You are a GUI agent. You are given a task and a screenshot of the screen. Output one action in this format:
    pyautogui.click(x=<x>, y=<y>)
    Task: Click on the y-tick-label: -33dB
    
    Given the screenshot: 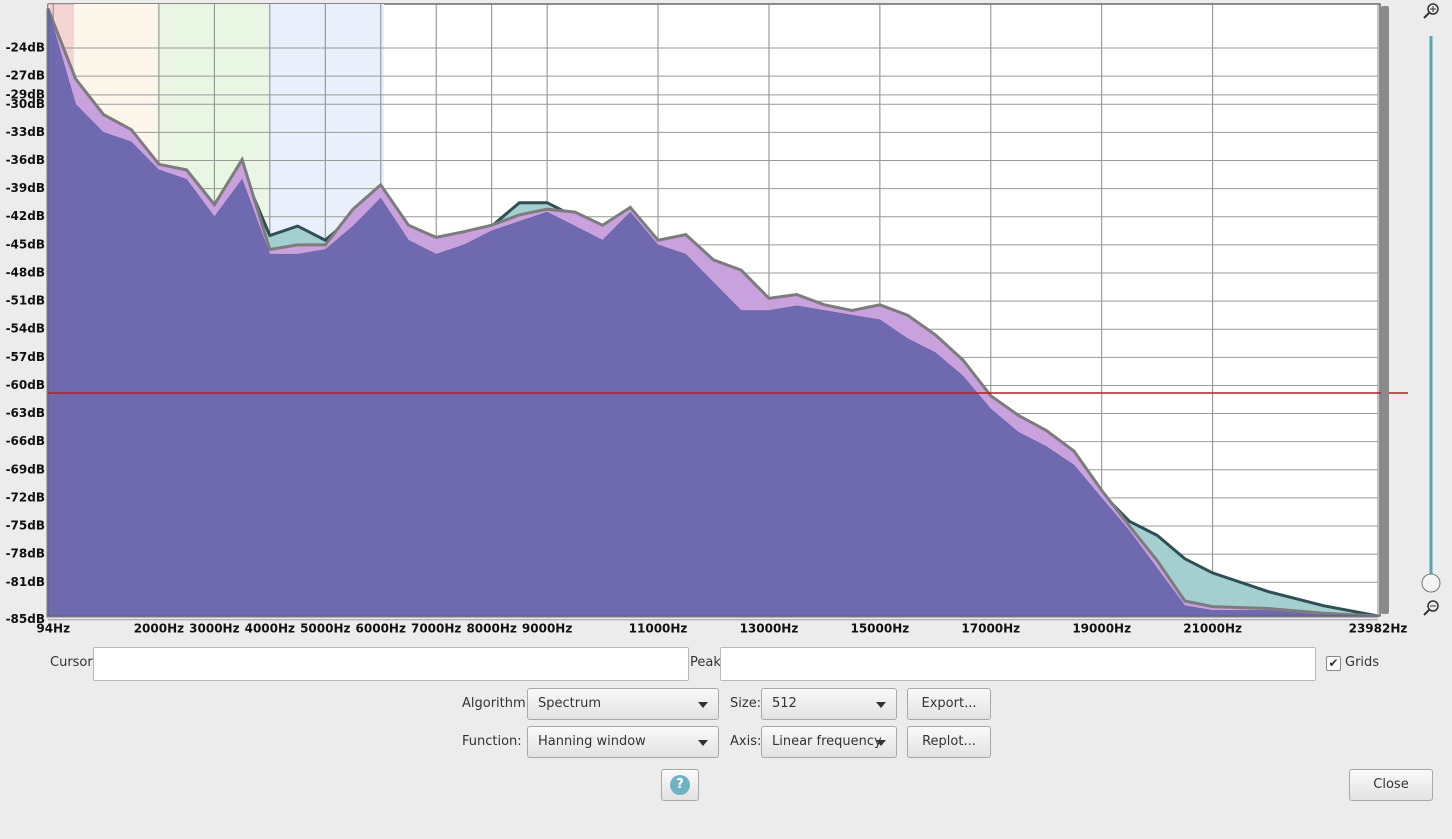 What is the action you would take?
    pyautogui.click(x=25, y=132)
    